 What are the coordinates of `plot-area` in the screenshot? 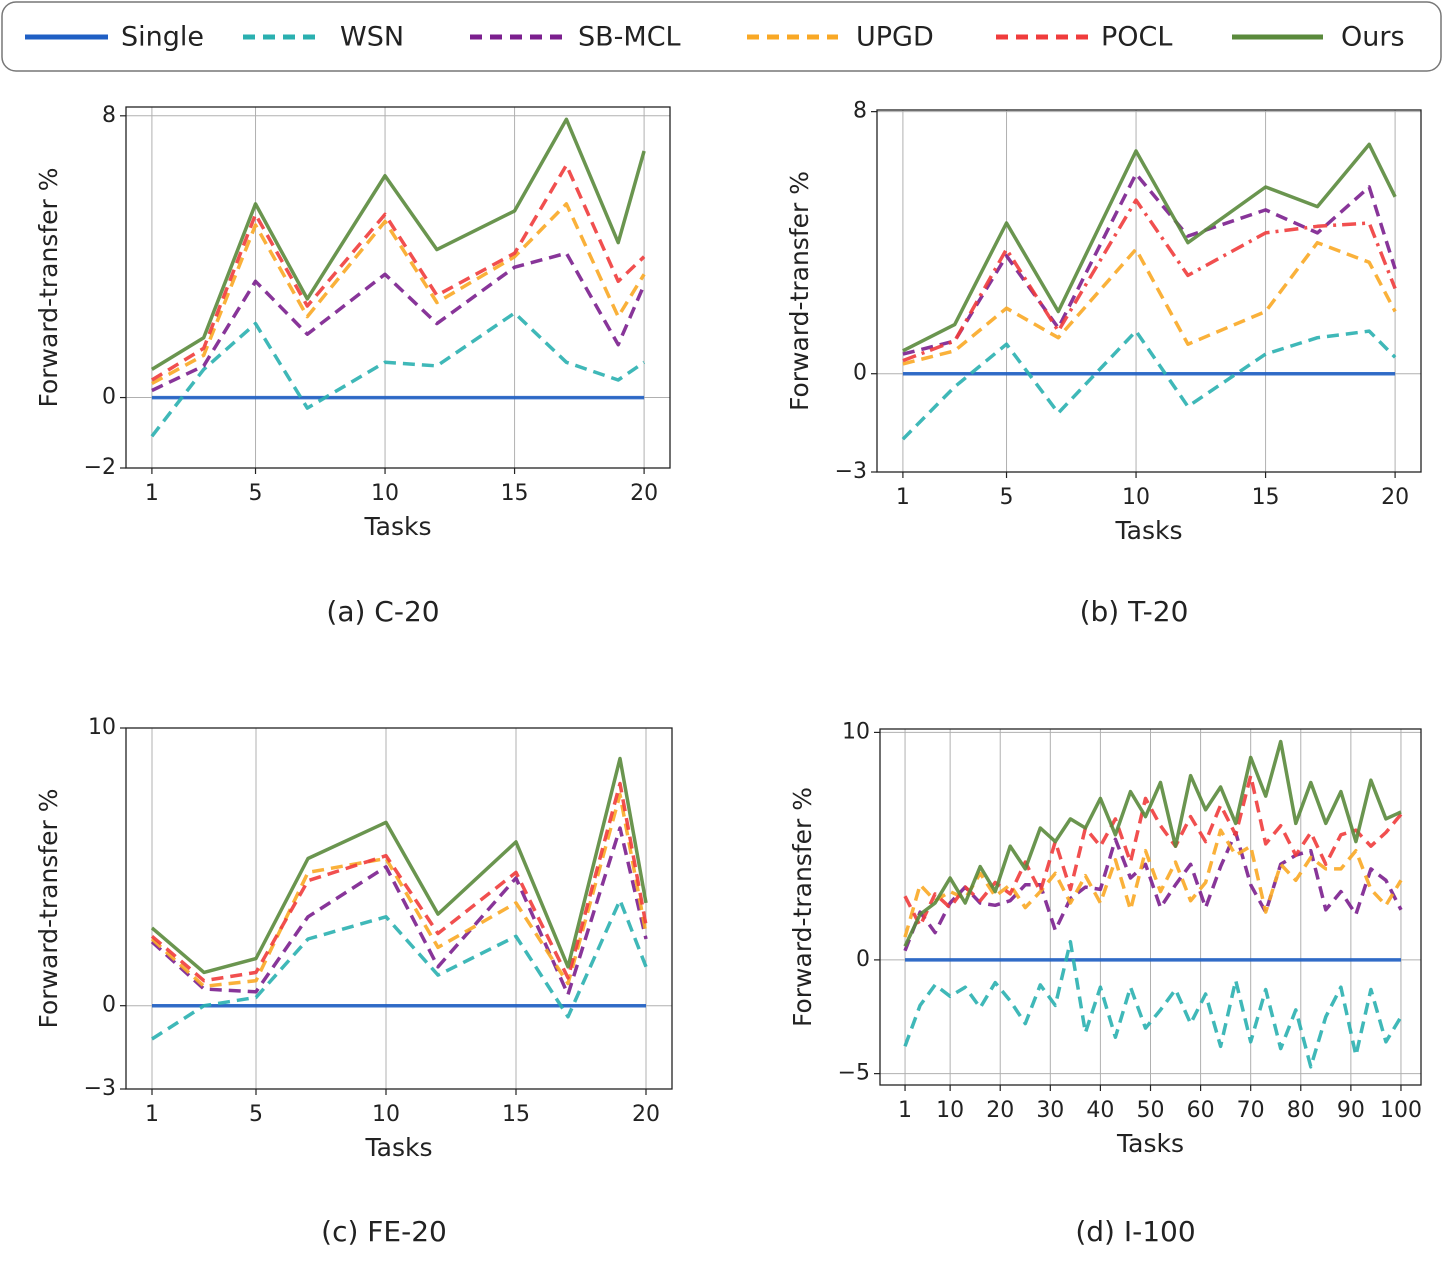 It's located at (1149, 291).